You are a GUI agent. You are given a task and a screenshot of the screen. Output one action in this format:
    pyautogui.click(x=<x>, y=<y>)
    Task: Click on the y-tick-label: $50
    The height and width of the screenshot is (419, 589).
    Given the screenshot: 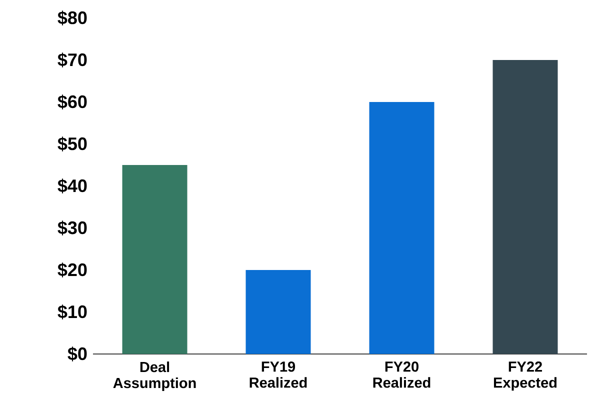 What is the action you would take?
    pyautogui.click(x=72, y=144)
    